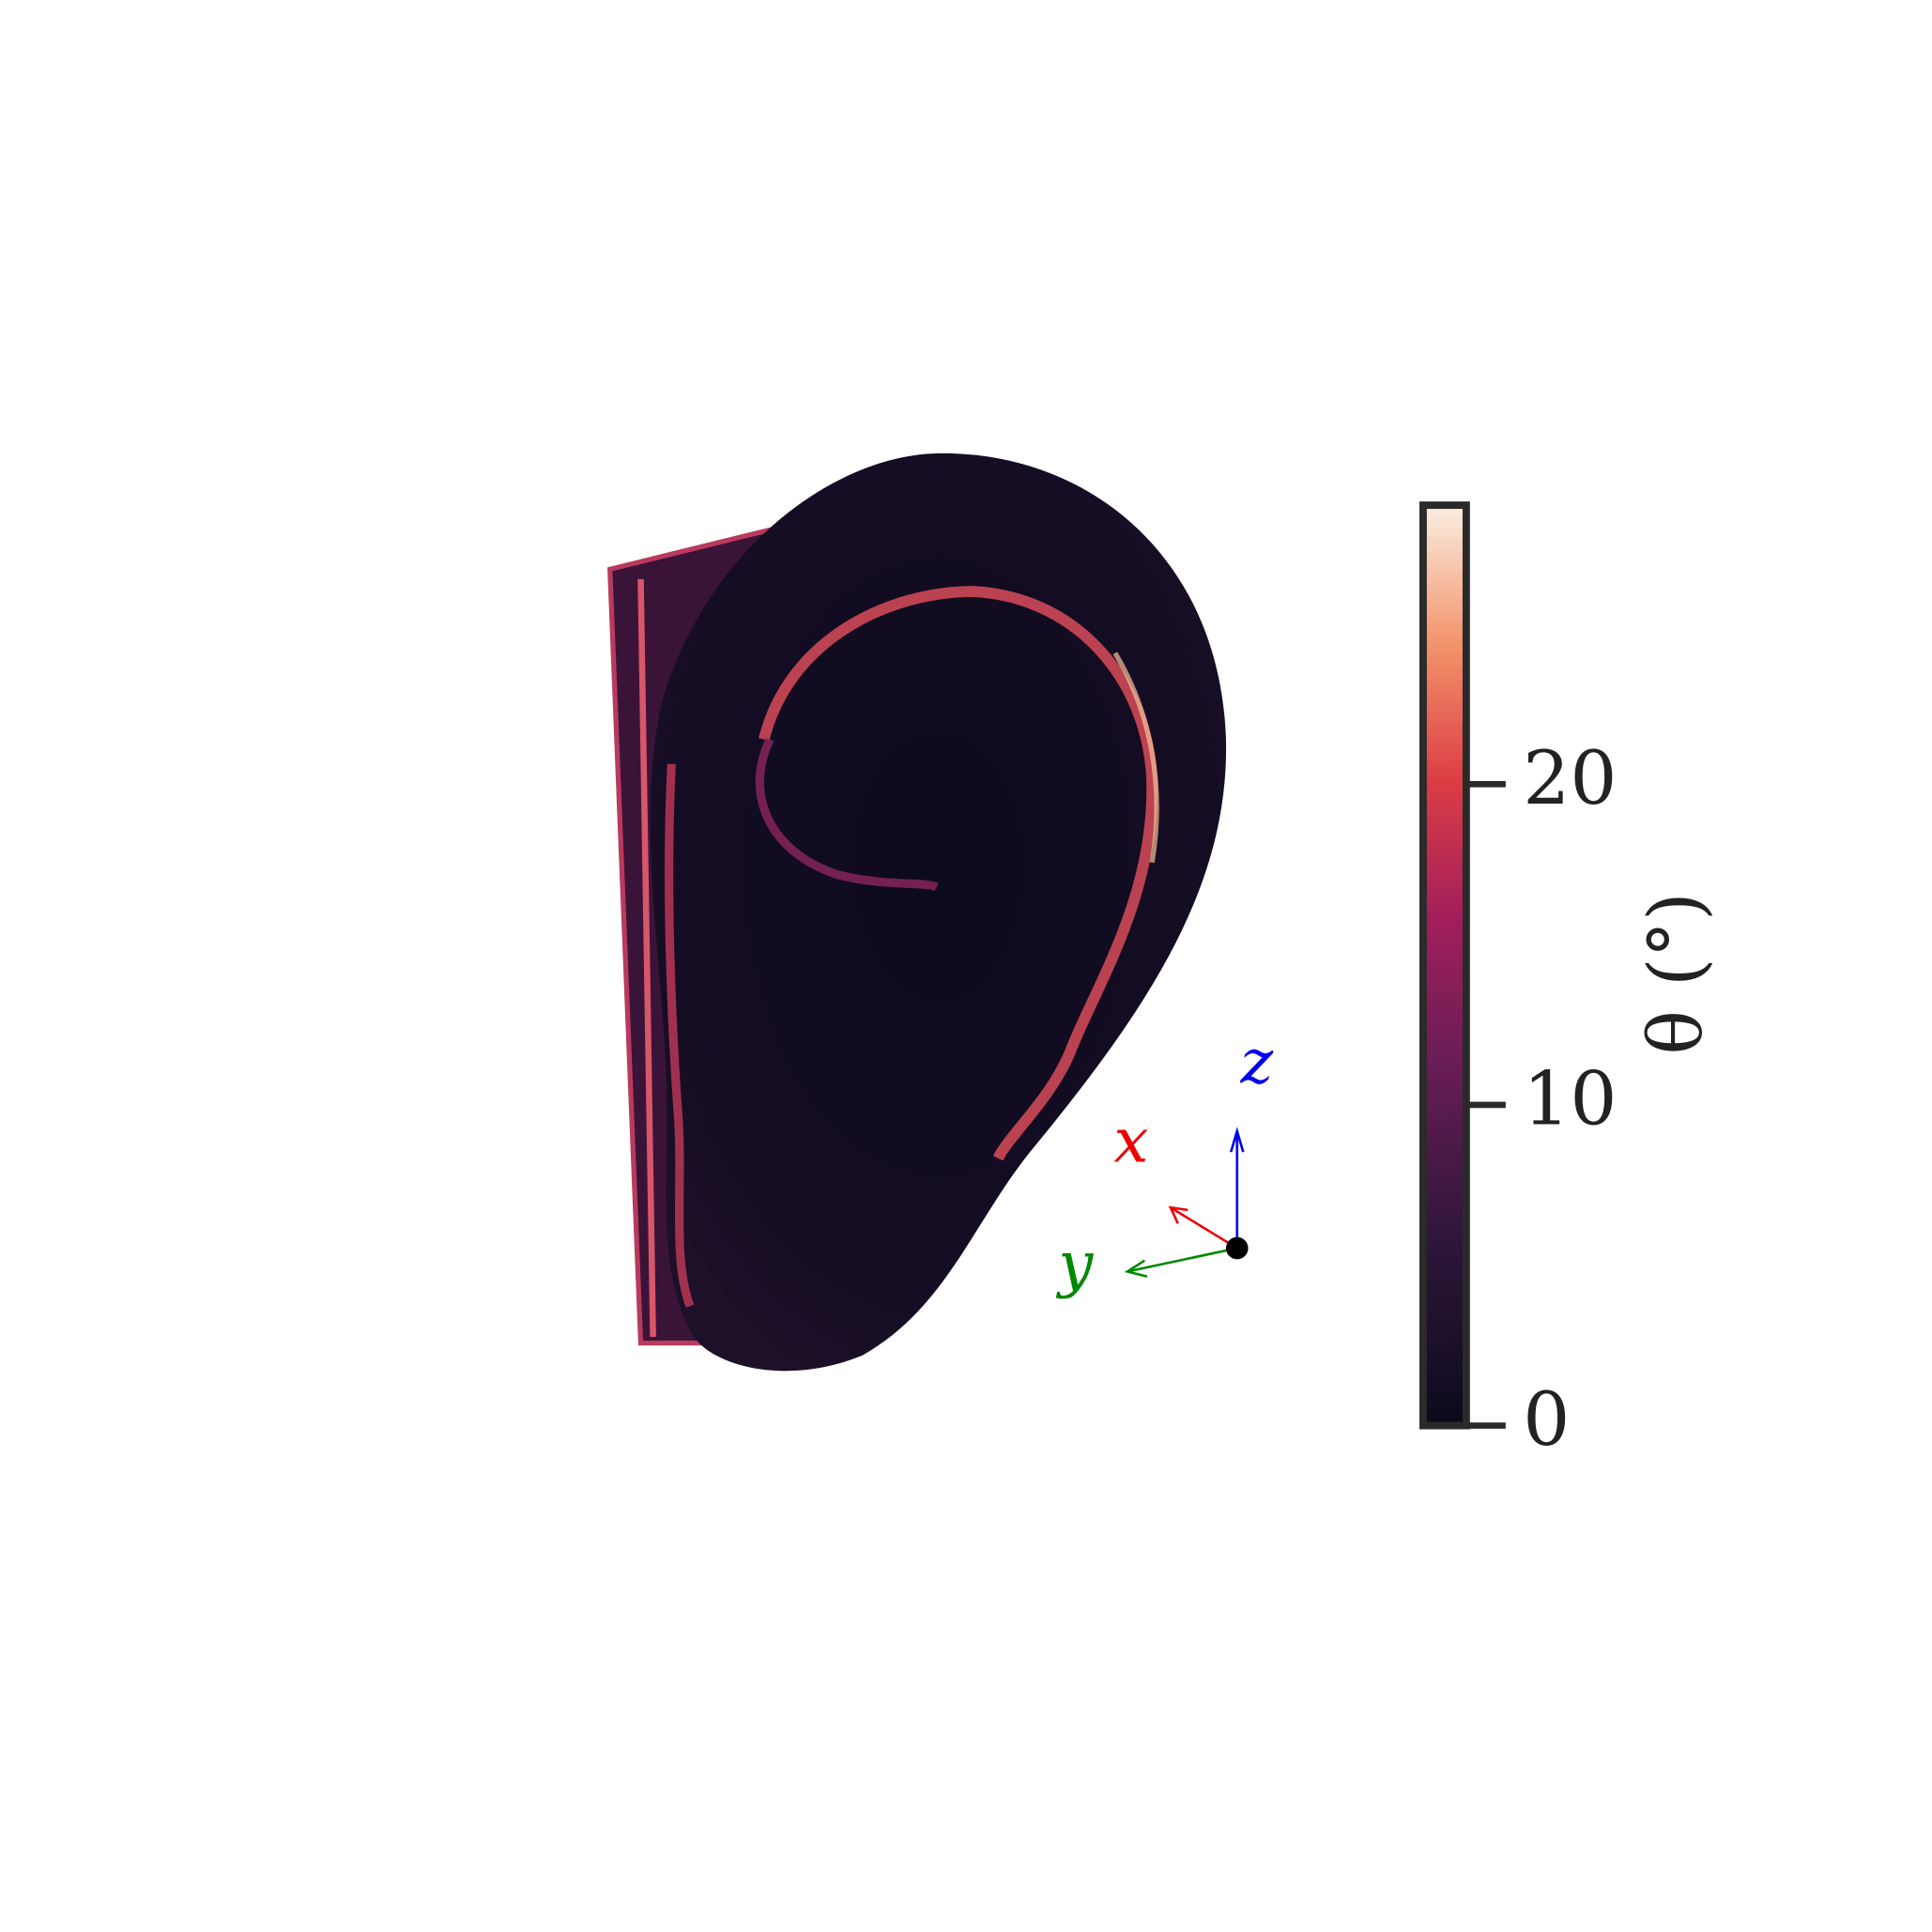 This screenshot has width=1932, height=1932. What do you see at coordinates (959, 874) in the screenshot?
I see `helix-rim` at bounding box center [959, 874].